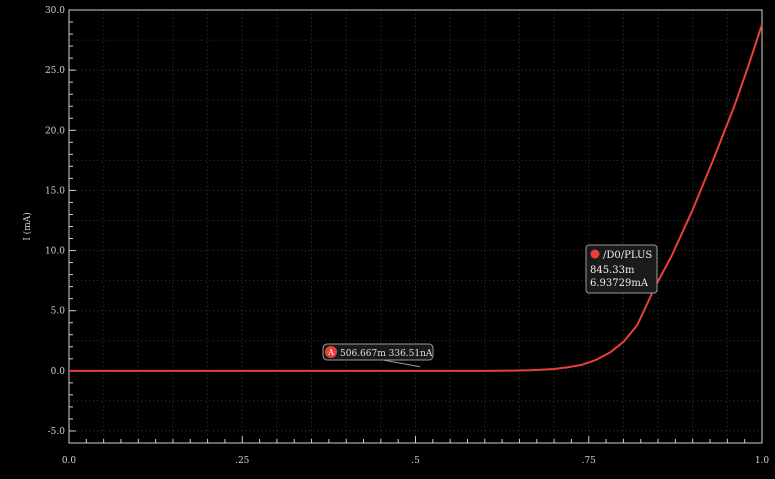 The image size is (775, 479). Describe the element at coordinates (762, 461) in the screenshot. I see `x-tick-label: 1.0` at that location.